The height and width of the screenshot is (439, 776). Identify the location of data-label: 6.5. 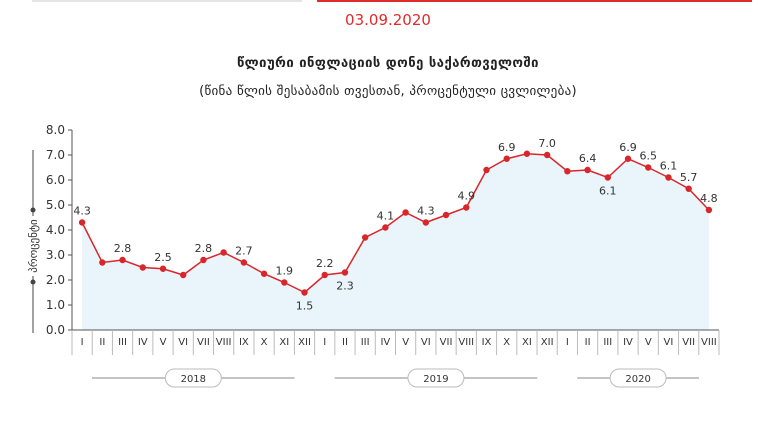
(648, 156).